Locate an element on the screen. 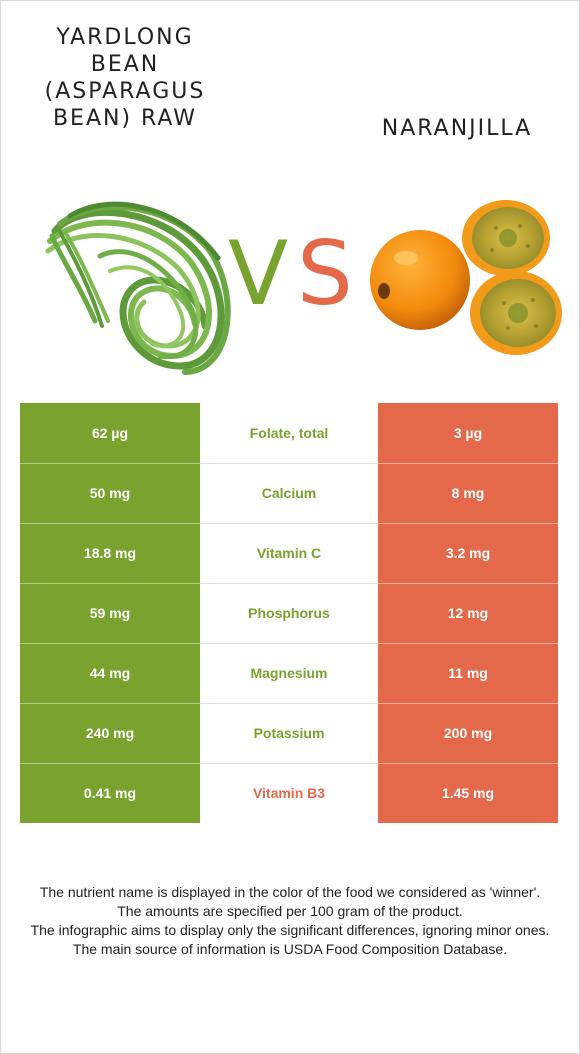 The height and width of the screenshot is (1054, 580). nutrient-name: Phosphorus is located at coordinates (289, 613).